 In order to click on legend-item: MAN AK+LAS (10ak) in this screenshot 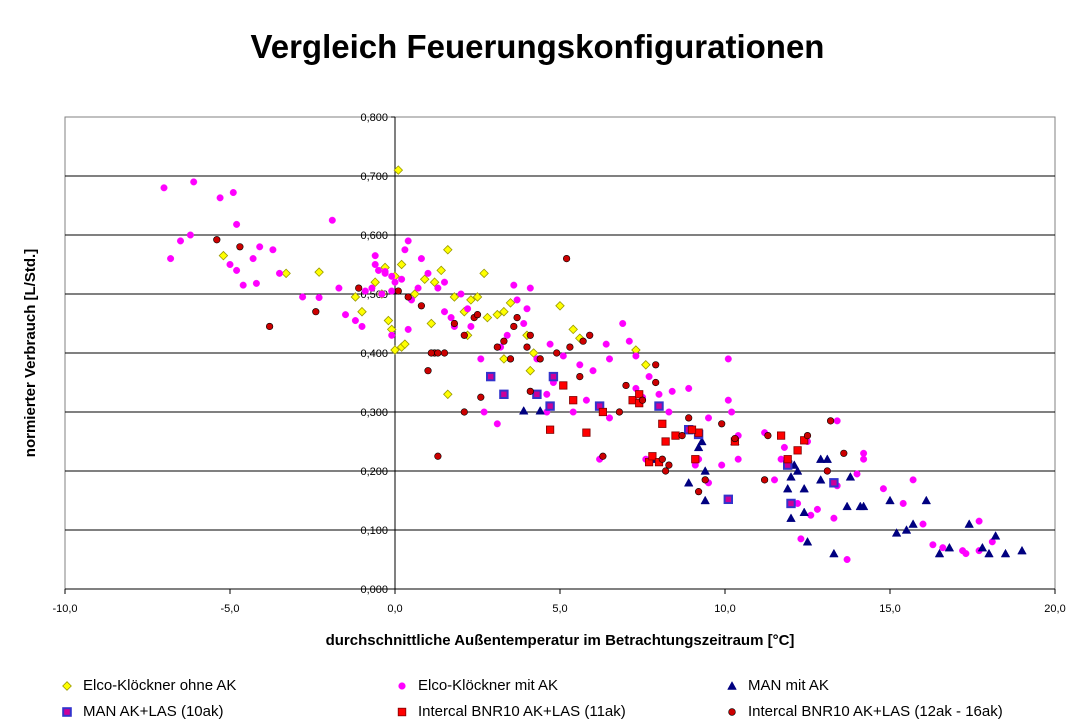, I will do `click(141, 711)`.